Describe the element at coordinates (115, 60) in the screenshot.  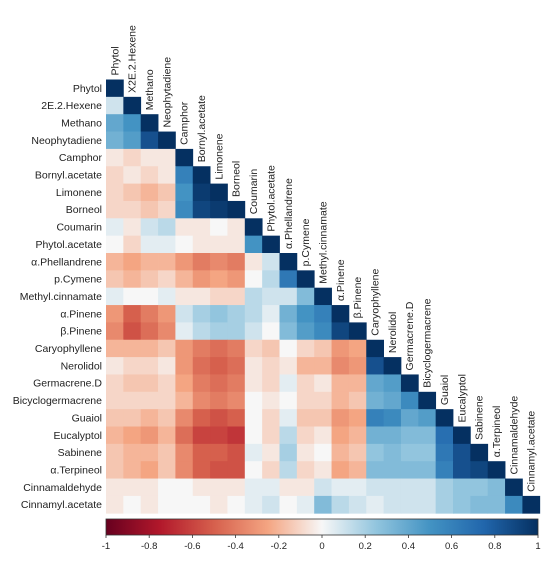
I see `column-label: Phytol` at that location.